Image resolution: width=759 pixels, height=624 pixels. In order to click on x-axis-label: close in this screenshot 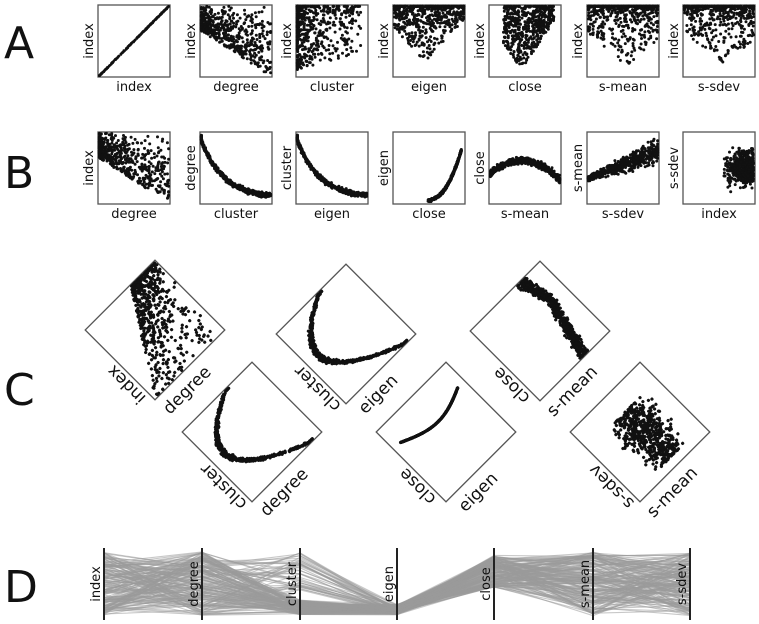, I will do `click(524, 87)`.